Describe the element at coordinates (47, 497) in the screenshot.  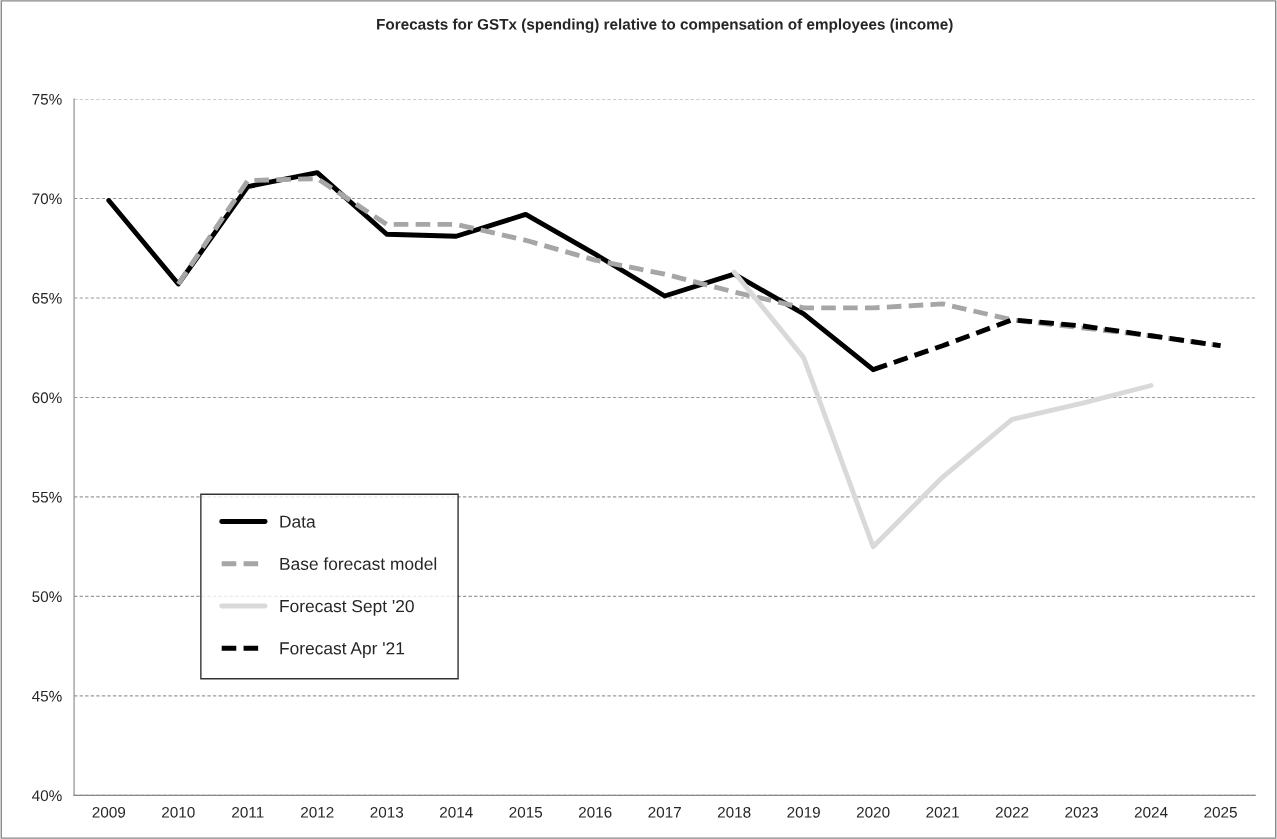
I see `y-tick-label: 55%` at that location.